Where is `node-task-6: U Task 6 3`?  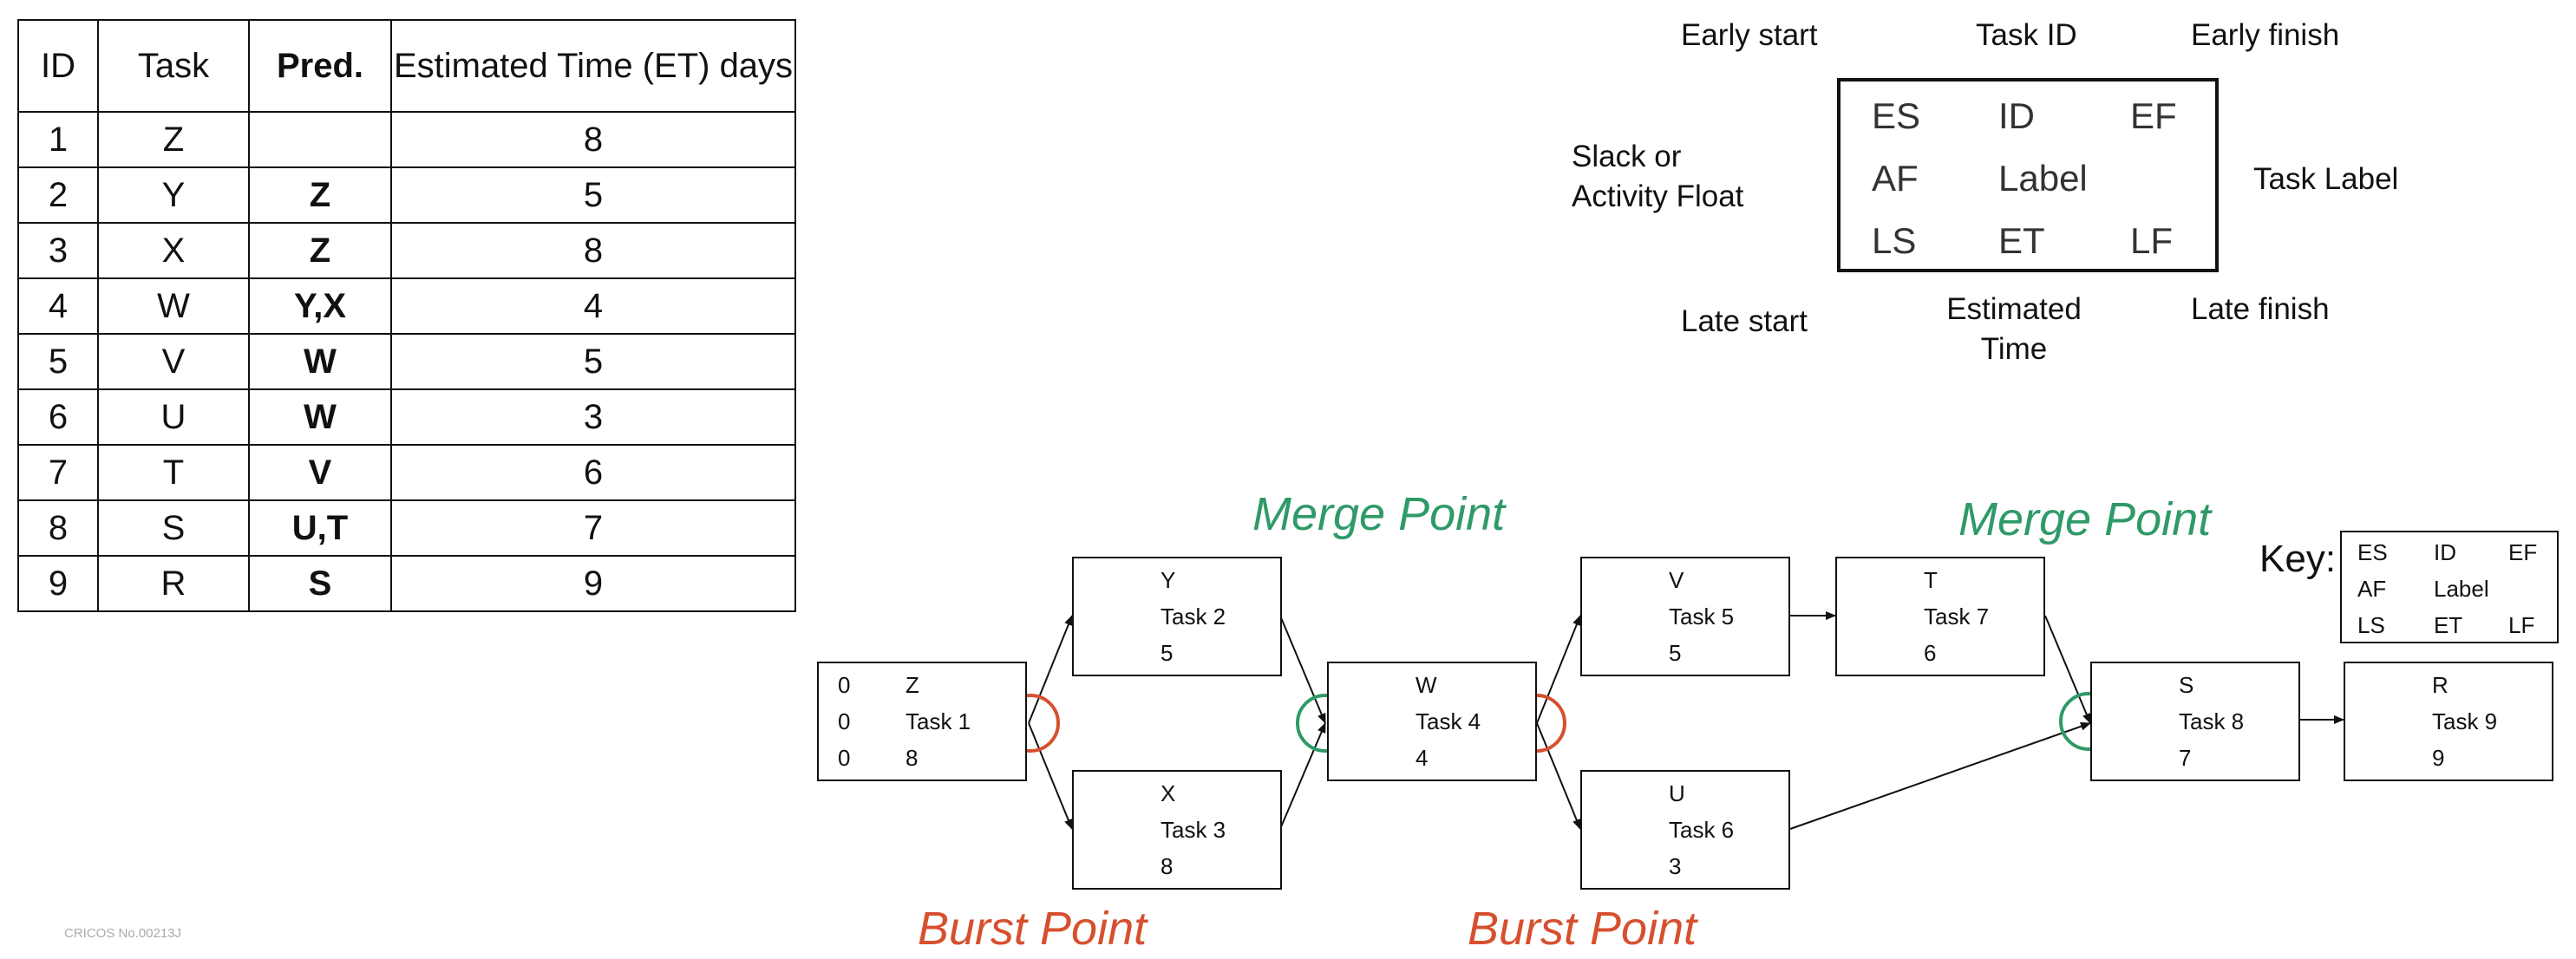 node-task-6: U Task 6 3 is located at coordinates (1685, 830).